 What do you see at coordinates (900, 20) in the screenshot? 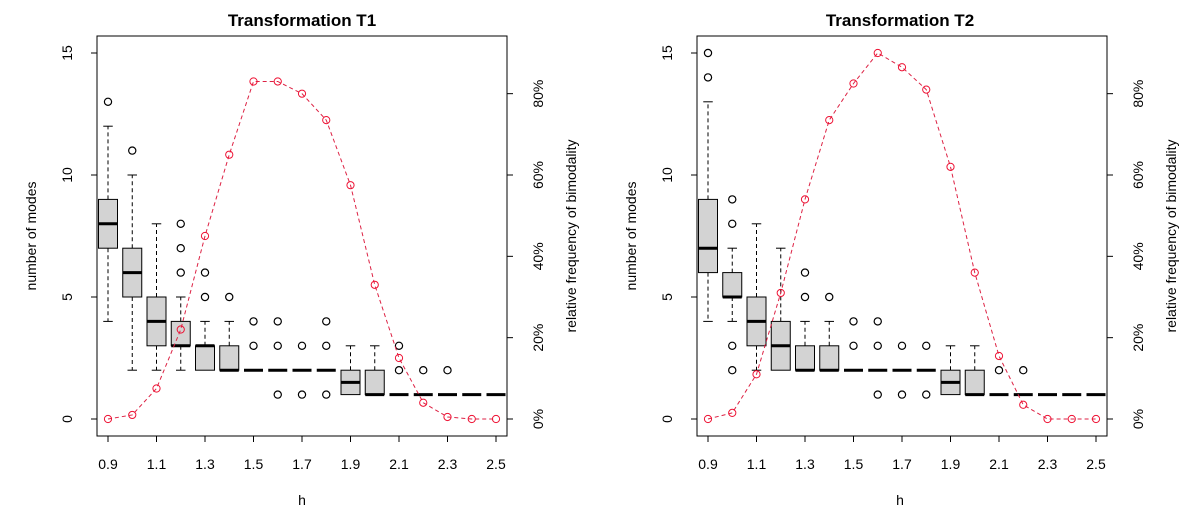
I see `chart-title: Transformation T2` at bounding box center [900, 20].